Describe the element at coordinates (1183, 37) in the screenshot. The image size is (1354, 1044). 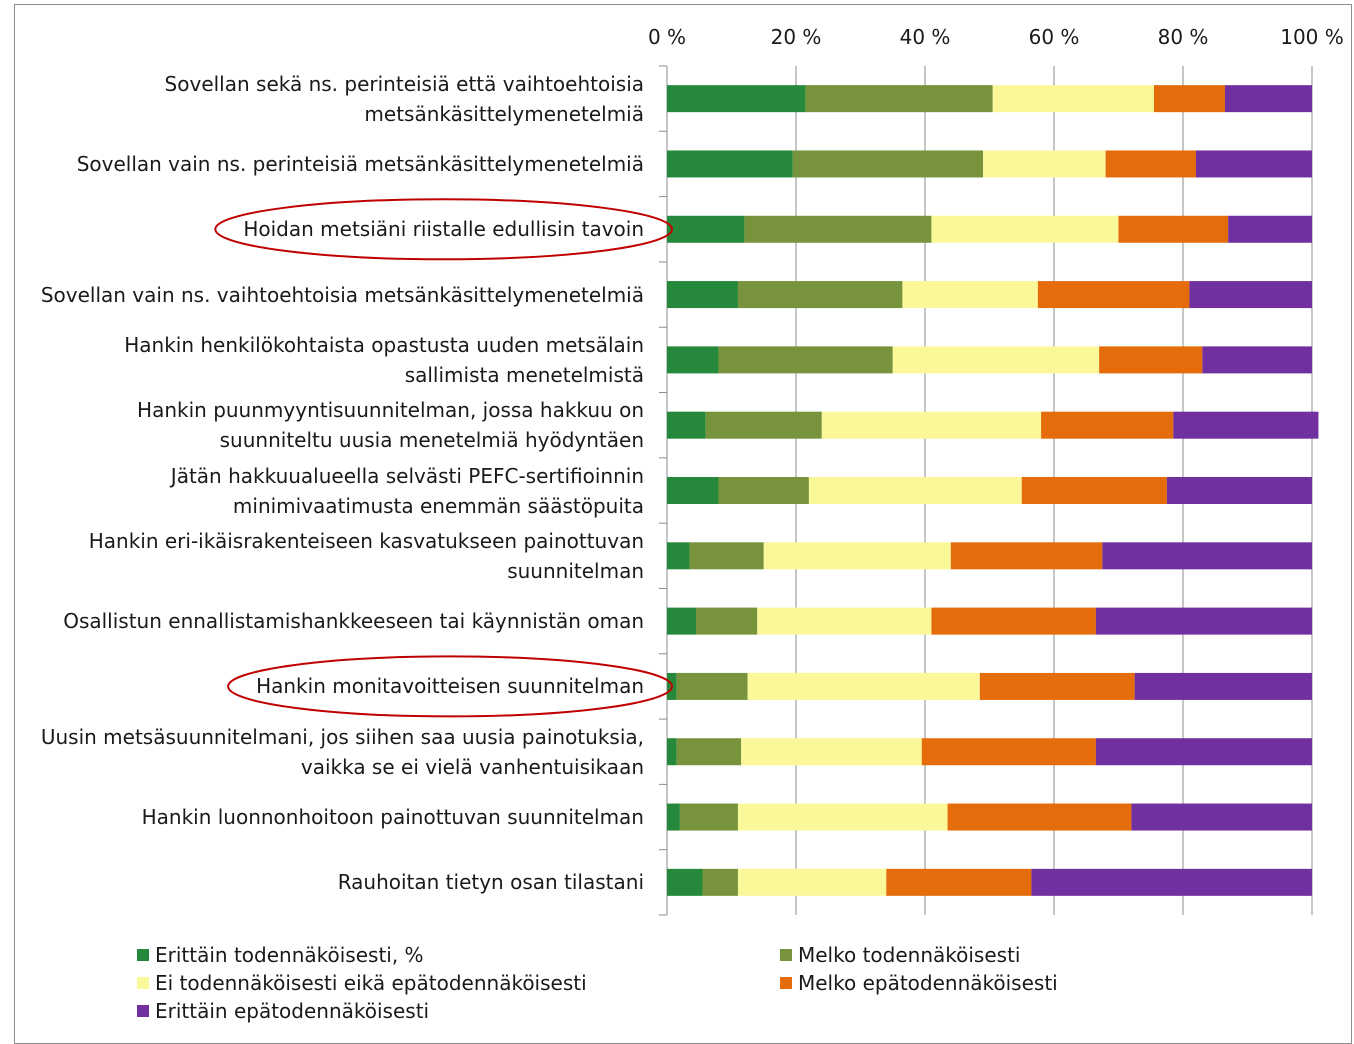
I see `x-tick-label: 80 %` at that location.